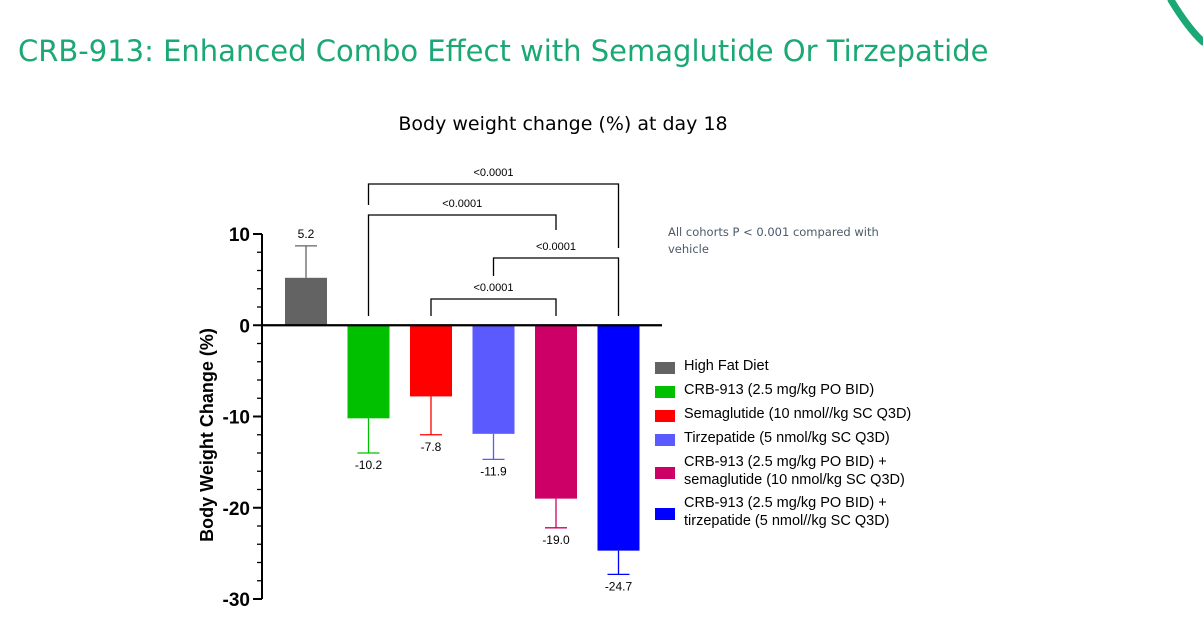  I want to click on y-tick-label: -10, so click(236, 418).